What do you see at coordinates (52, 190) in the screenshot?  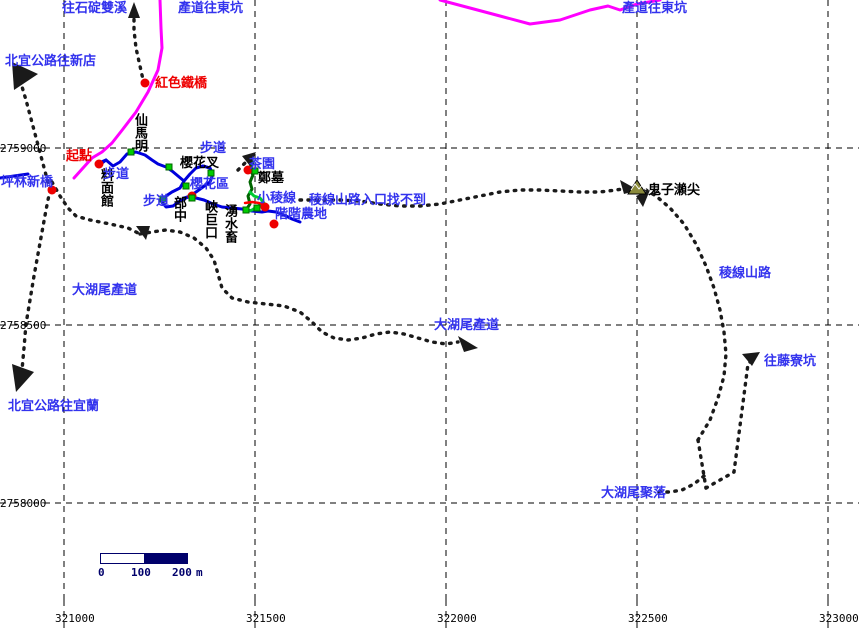 I see `point-red-pinglin` at bounding box center [52, 190].